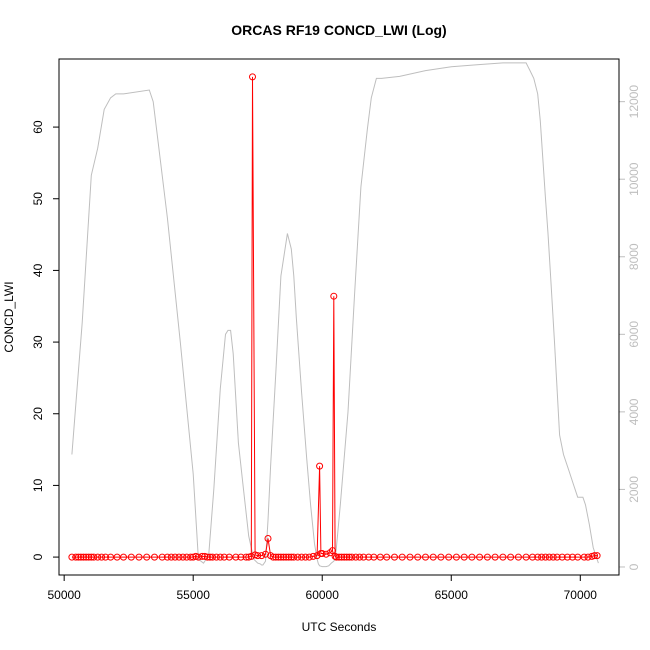  Describe the element at coordinates (634, 411) in the screenshot. I see `y2-tick-label: 4000` at that location.